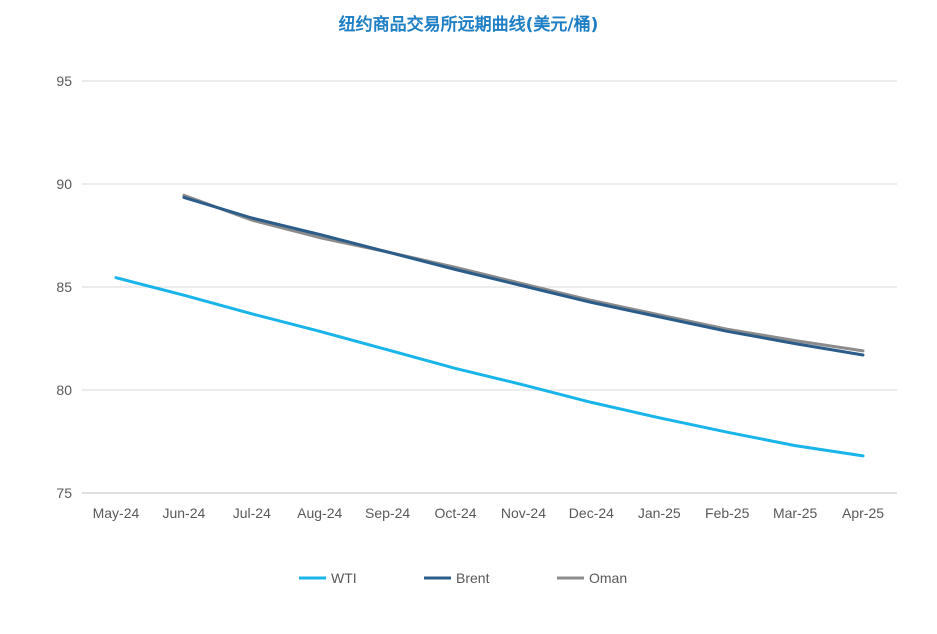 Image resolution: width=937 pixels, height=634 pixels. Describe the element at coordinates (523, 513) in the screenshot. I see `x-tick-label: Nov-24` at that location.